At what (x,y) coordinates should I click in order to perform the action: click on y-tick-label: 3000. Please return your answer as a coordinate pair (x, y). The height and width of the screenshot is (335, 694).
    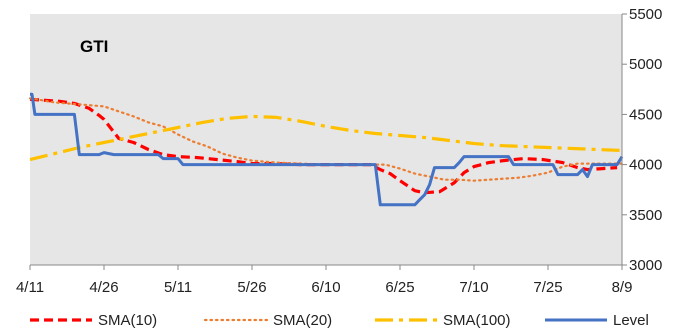
    Looking at the image, I should click on (645, 265).